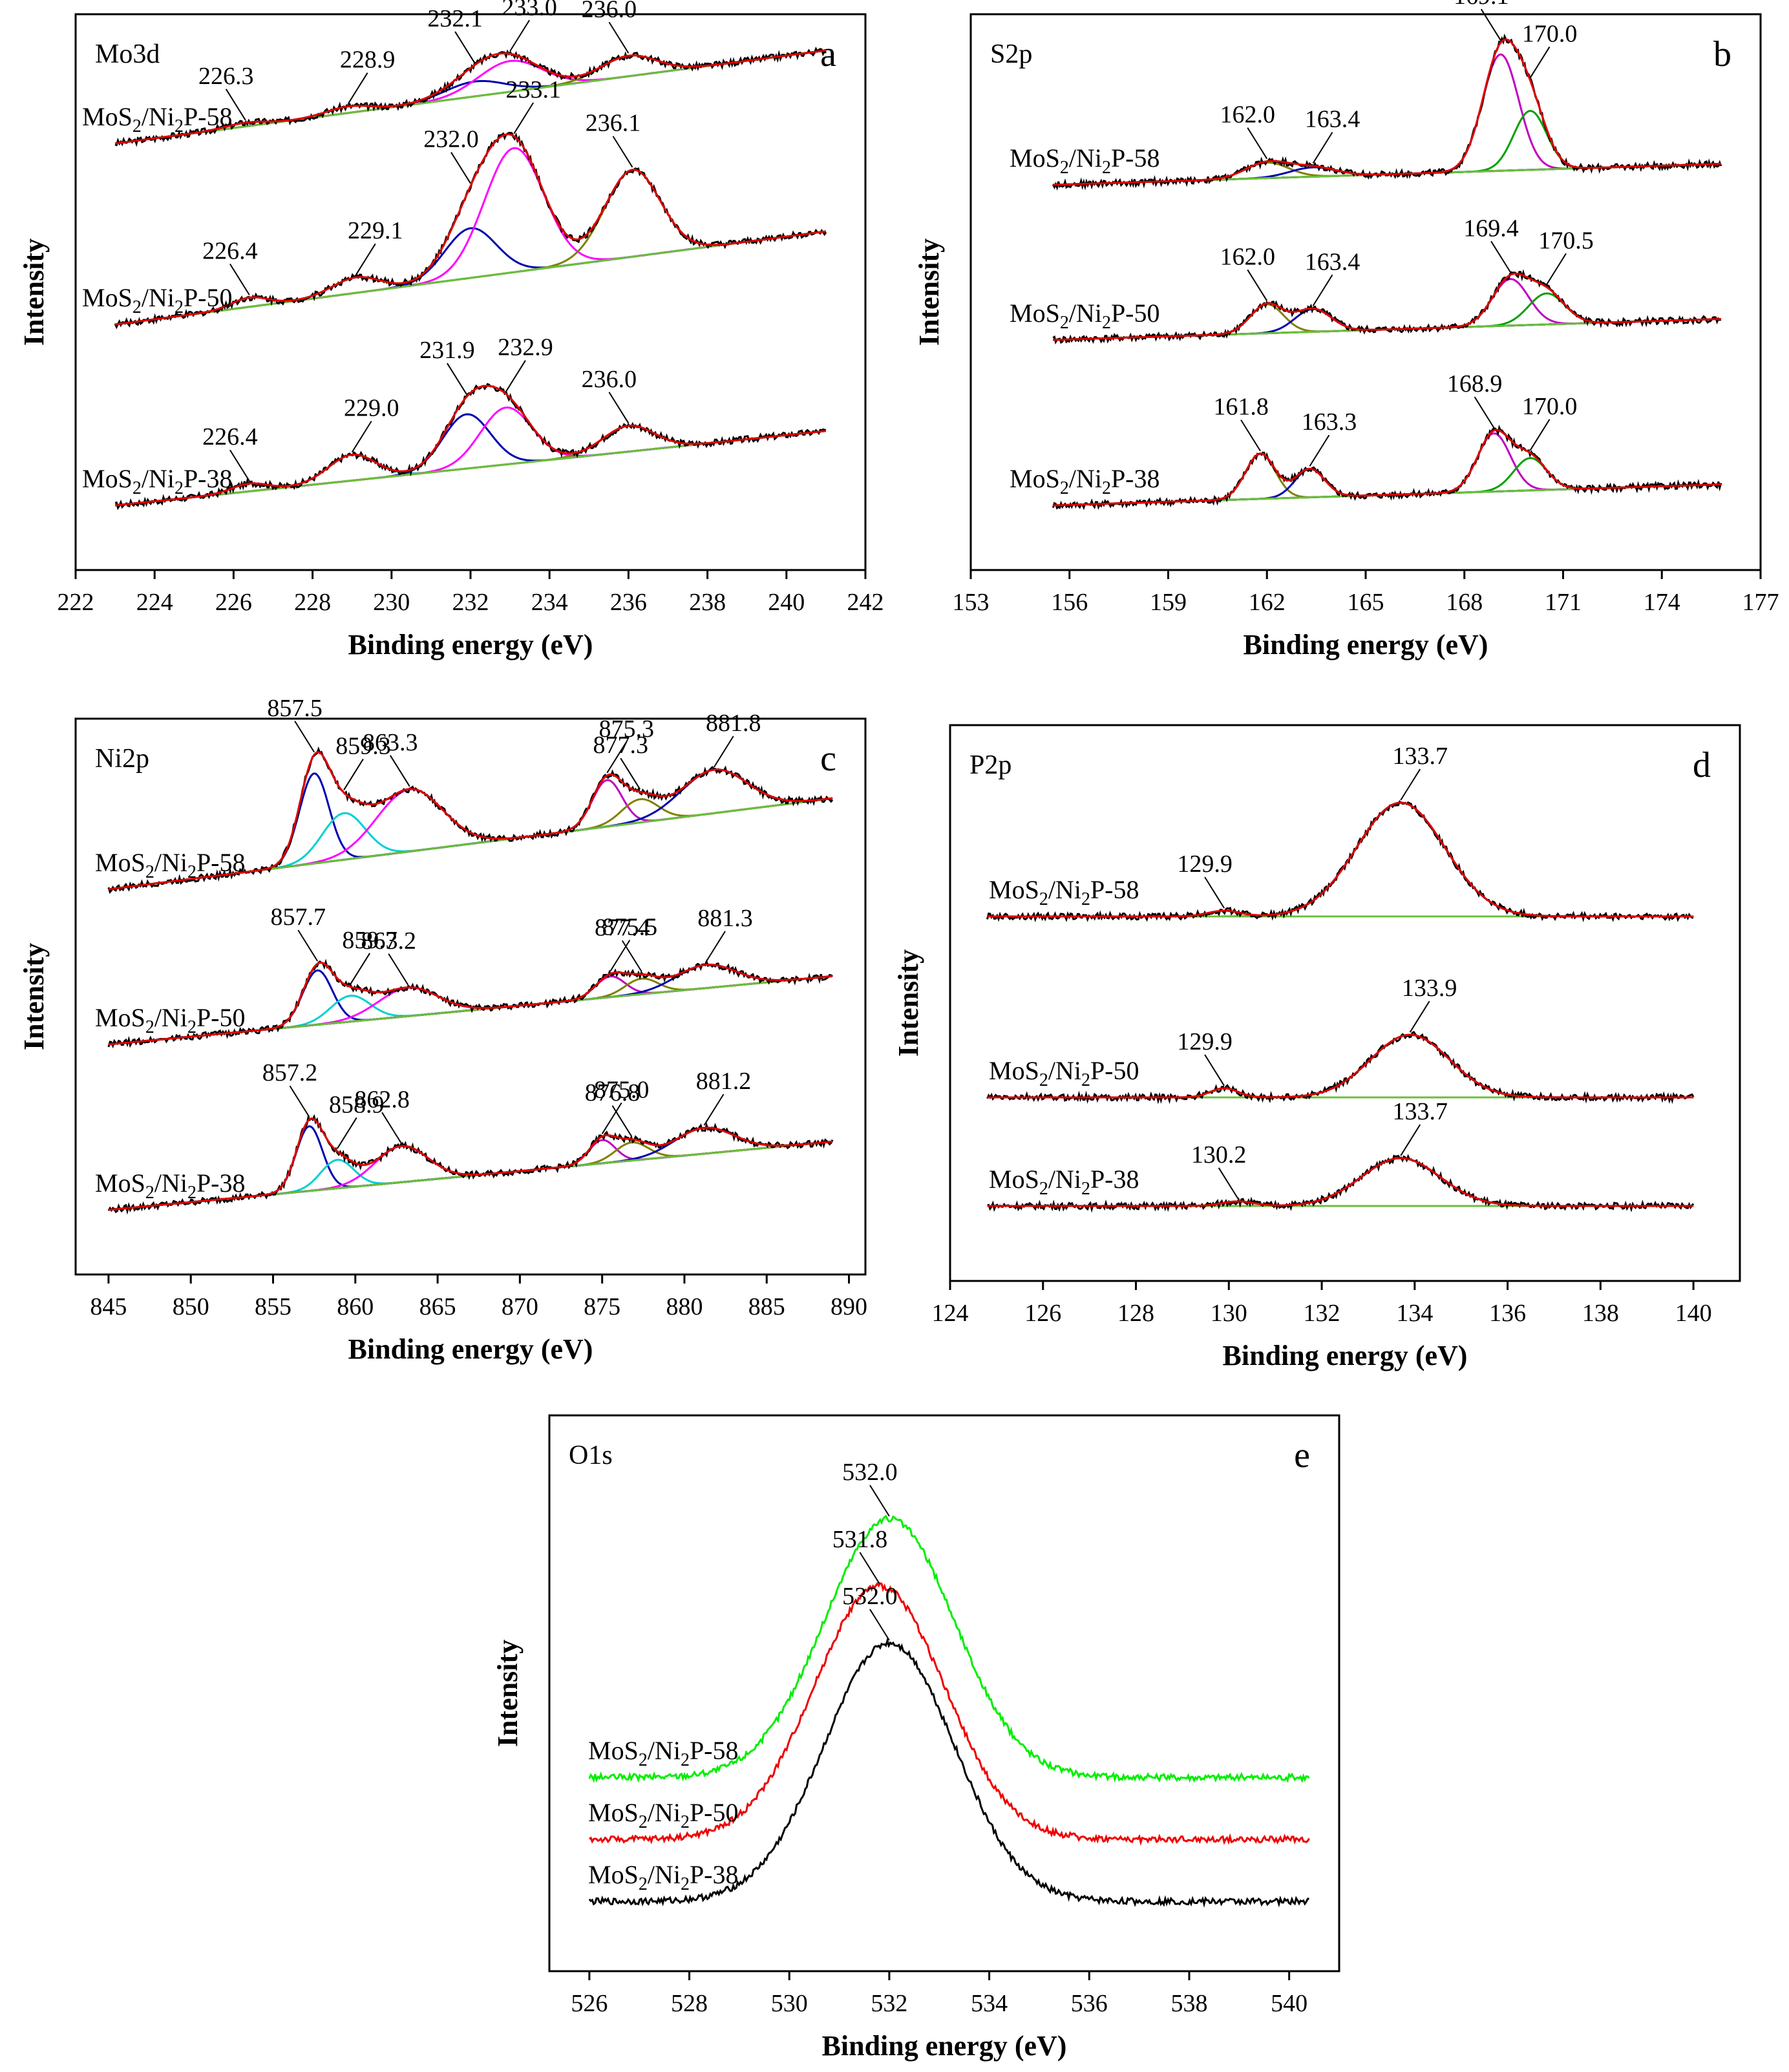 The height and width of the screenshot is (2072, 1789). Describe the element at coordinates (191, 1306) in the screenshot. I see `x-tick-label: 850` at that location.